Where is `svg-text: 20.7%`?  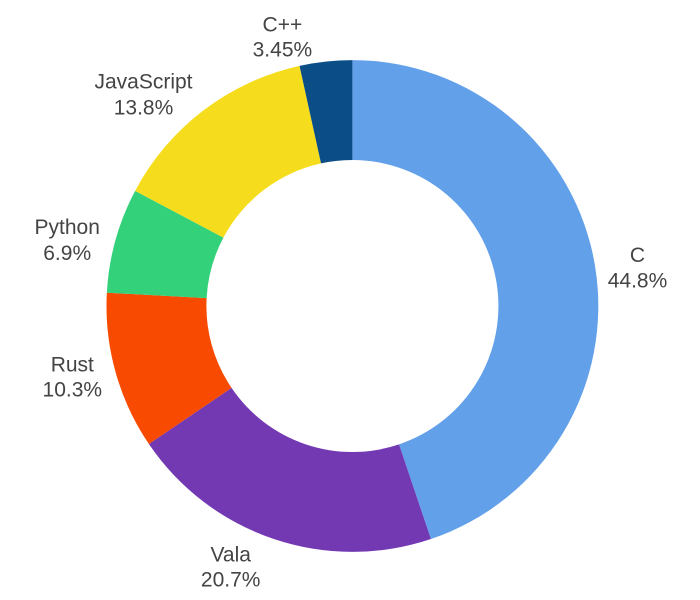 svg-text: 20.7% is located at coordinates (231, 580).